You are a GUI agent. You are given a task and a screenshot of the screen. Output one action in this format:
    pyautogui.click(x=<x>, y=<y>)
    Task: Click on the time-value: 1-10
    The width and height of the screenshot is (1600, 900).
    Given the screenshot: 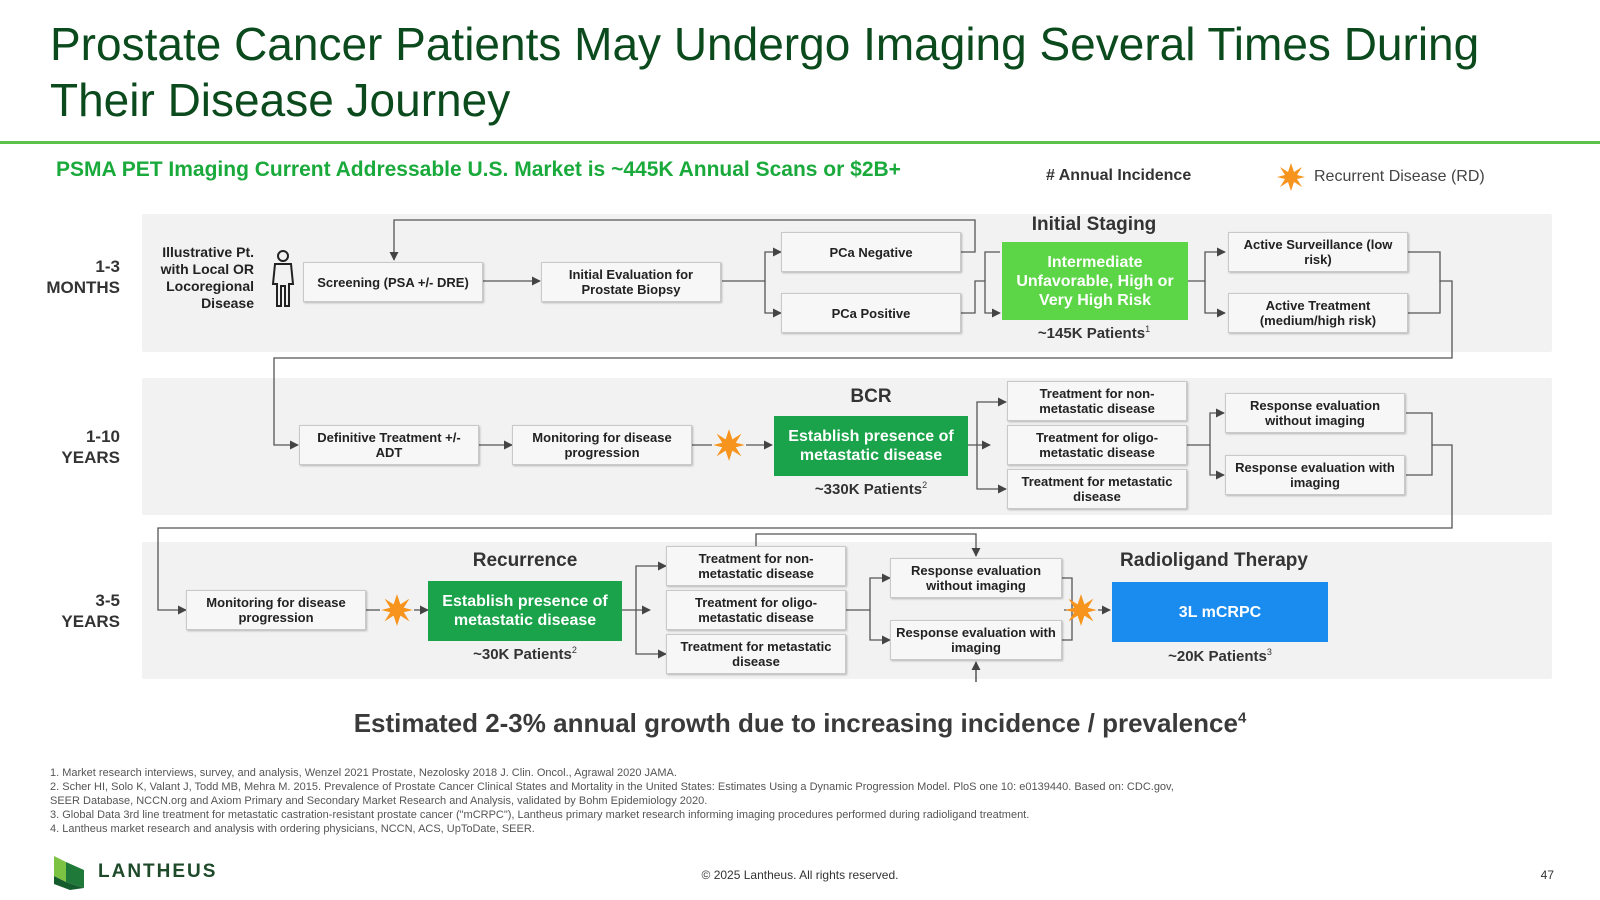 What is the action you would take?
    pyautogui.click(x=102, y=436)
    